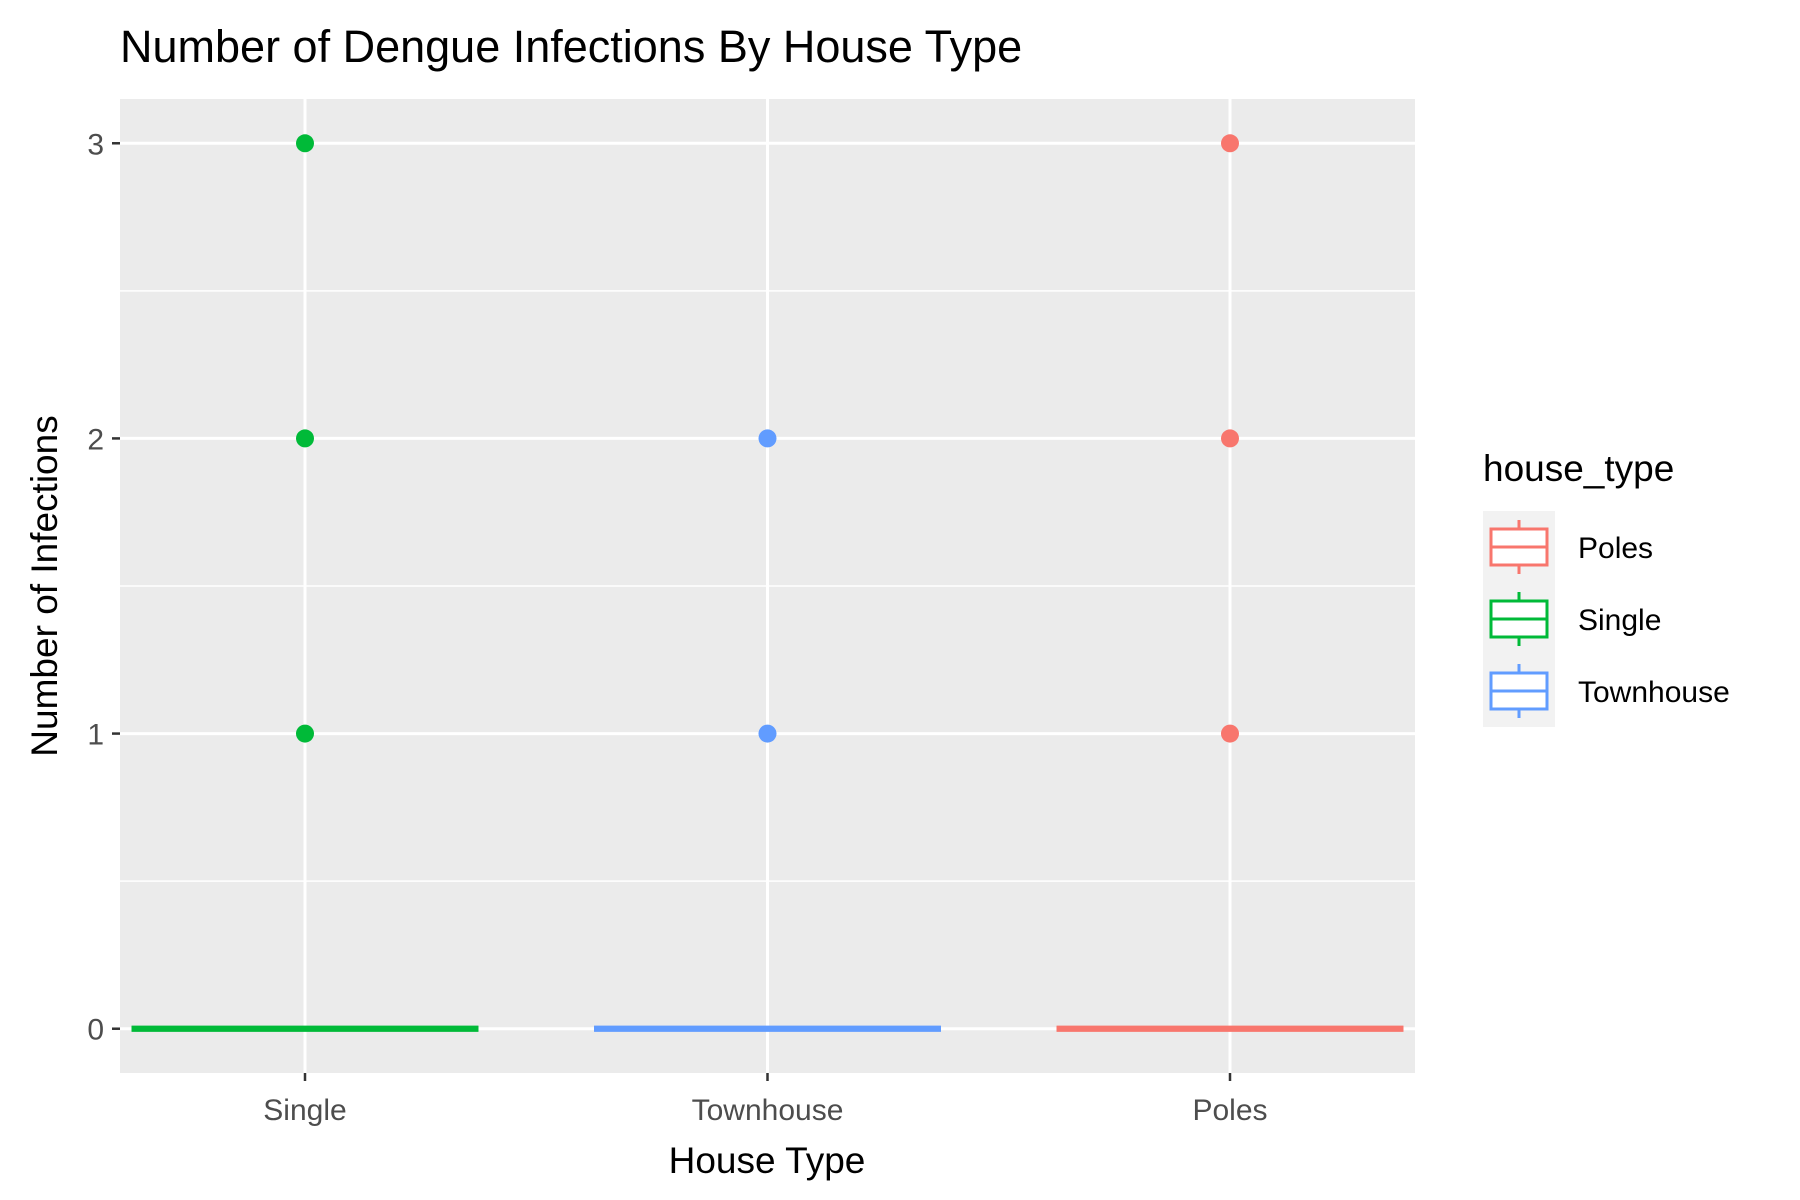  I want to click on legend-entry: Poles, so click(1571, 547).